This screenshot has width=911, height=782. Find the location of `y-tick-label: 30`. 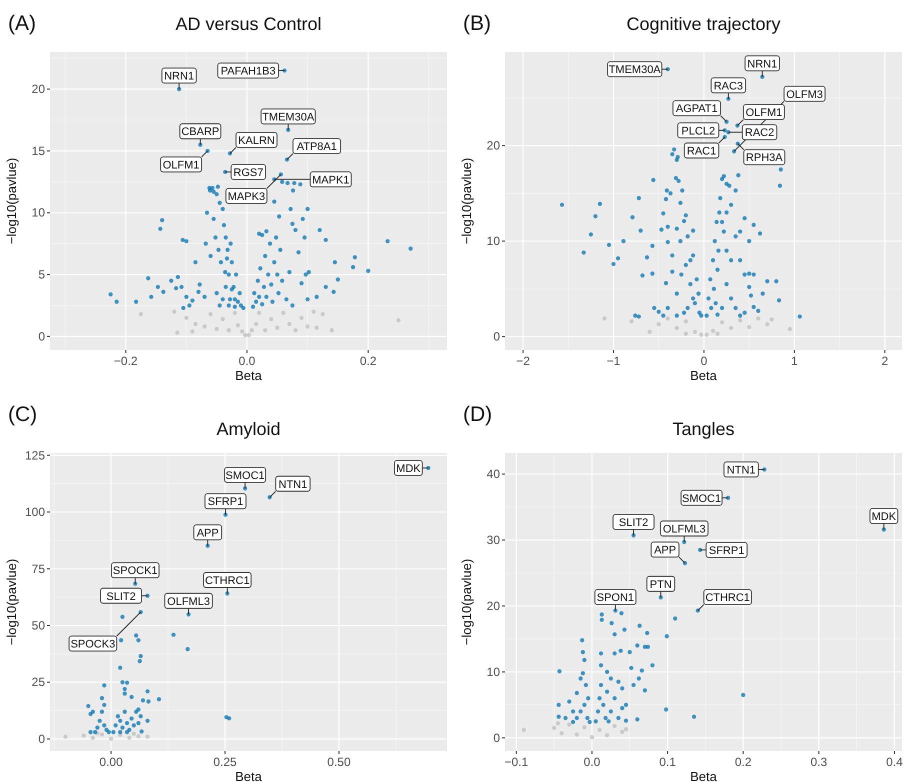

y-tick-label: 30 is located at coordinates (493, 540).